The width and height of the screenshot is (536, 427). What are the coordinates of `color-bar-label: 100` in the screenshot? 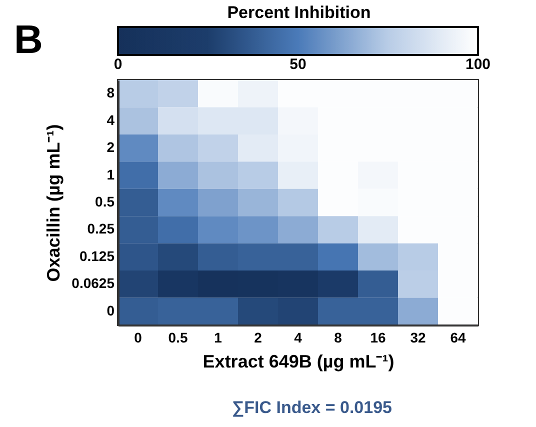 It's located at (478, 64).